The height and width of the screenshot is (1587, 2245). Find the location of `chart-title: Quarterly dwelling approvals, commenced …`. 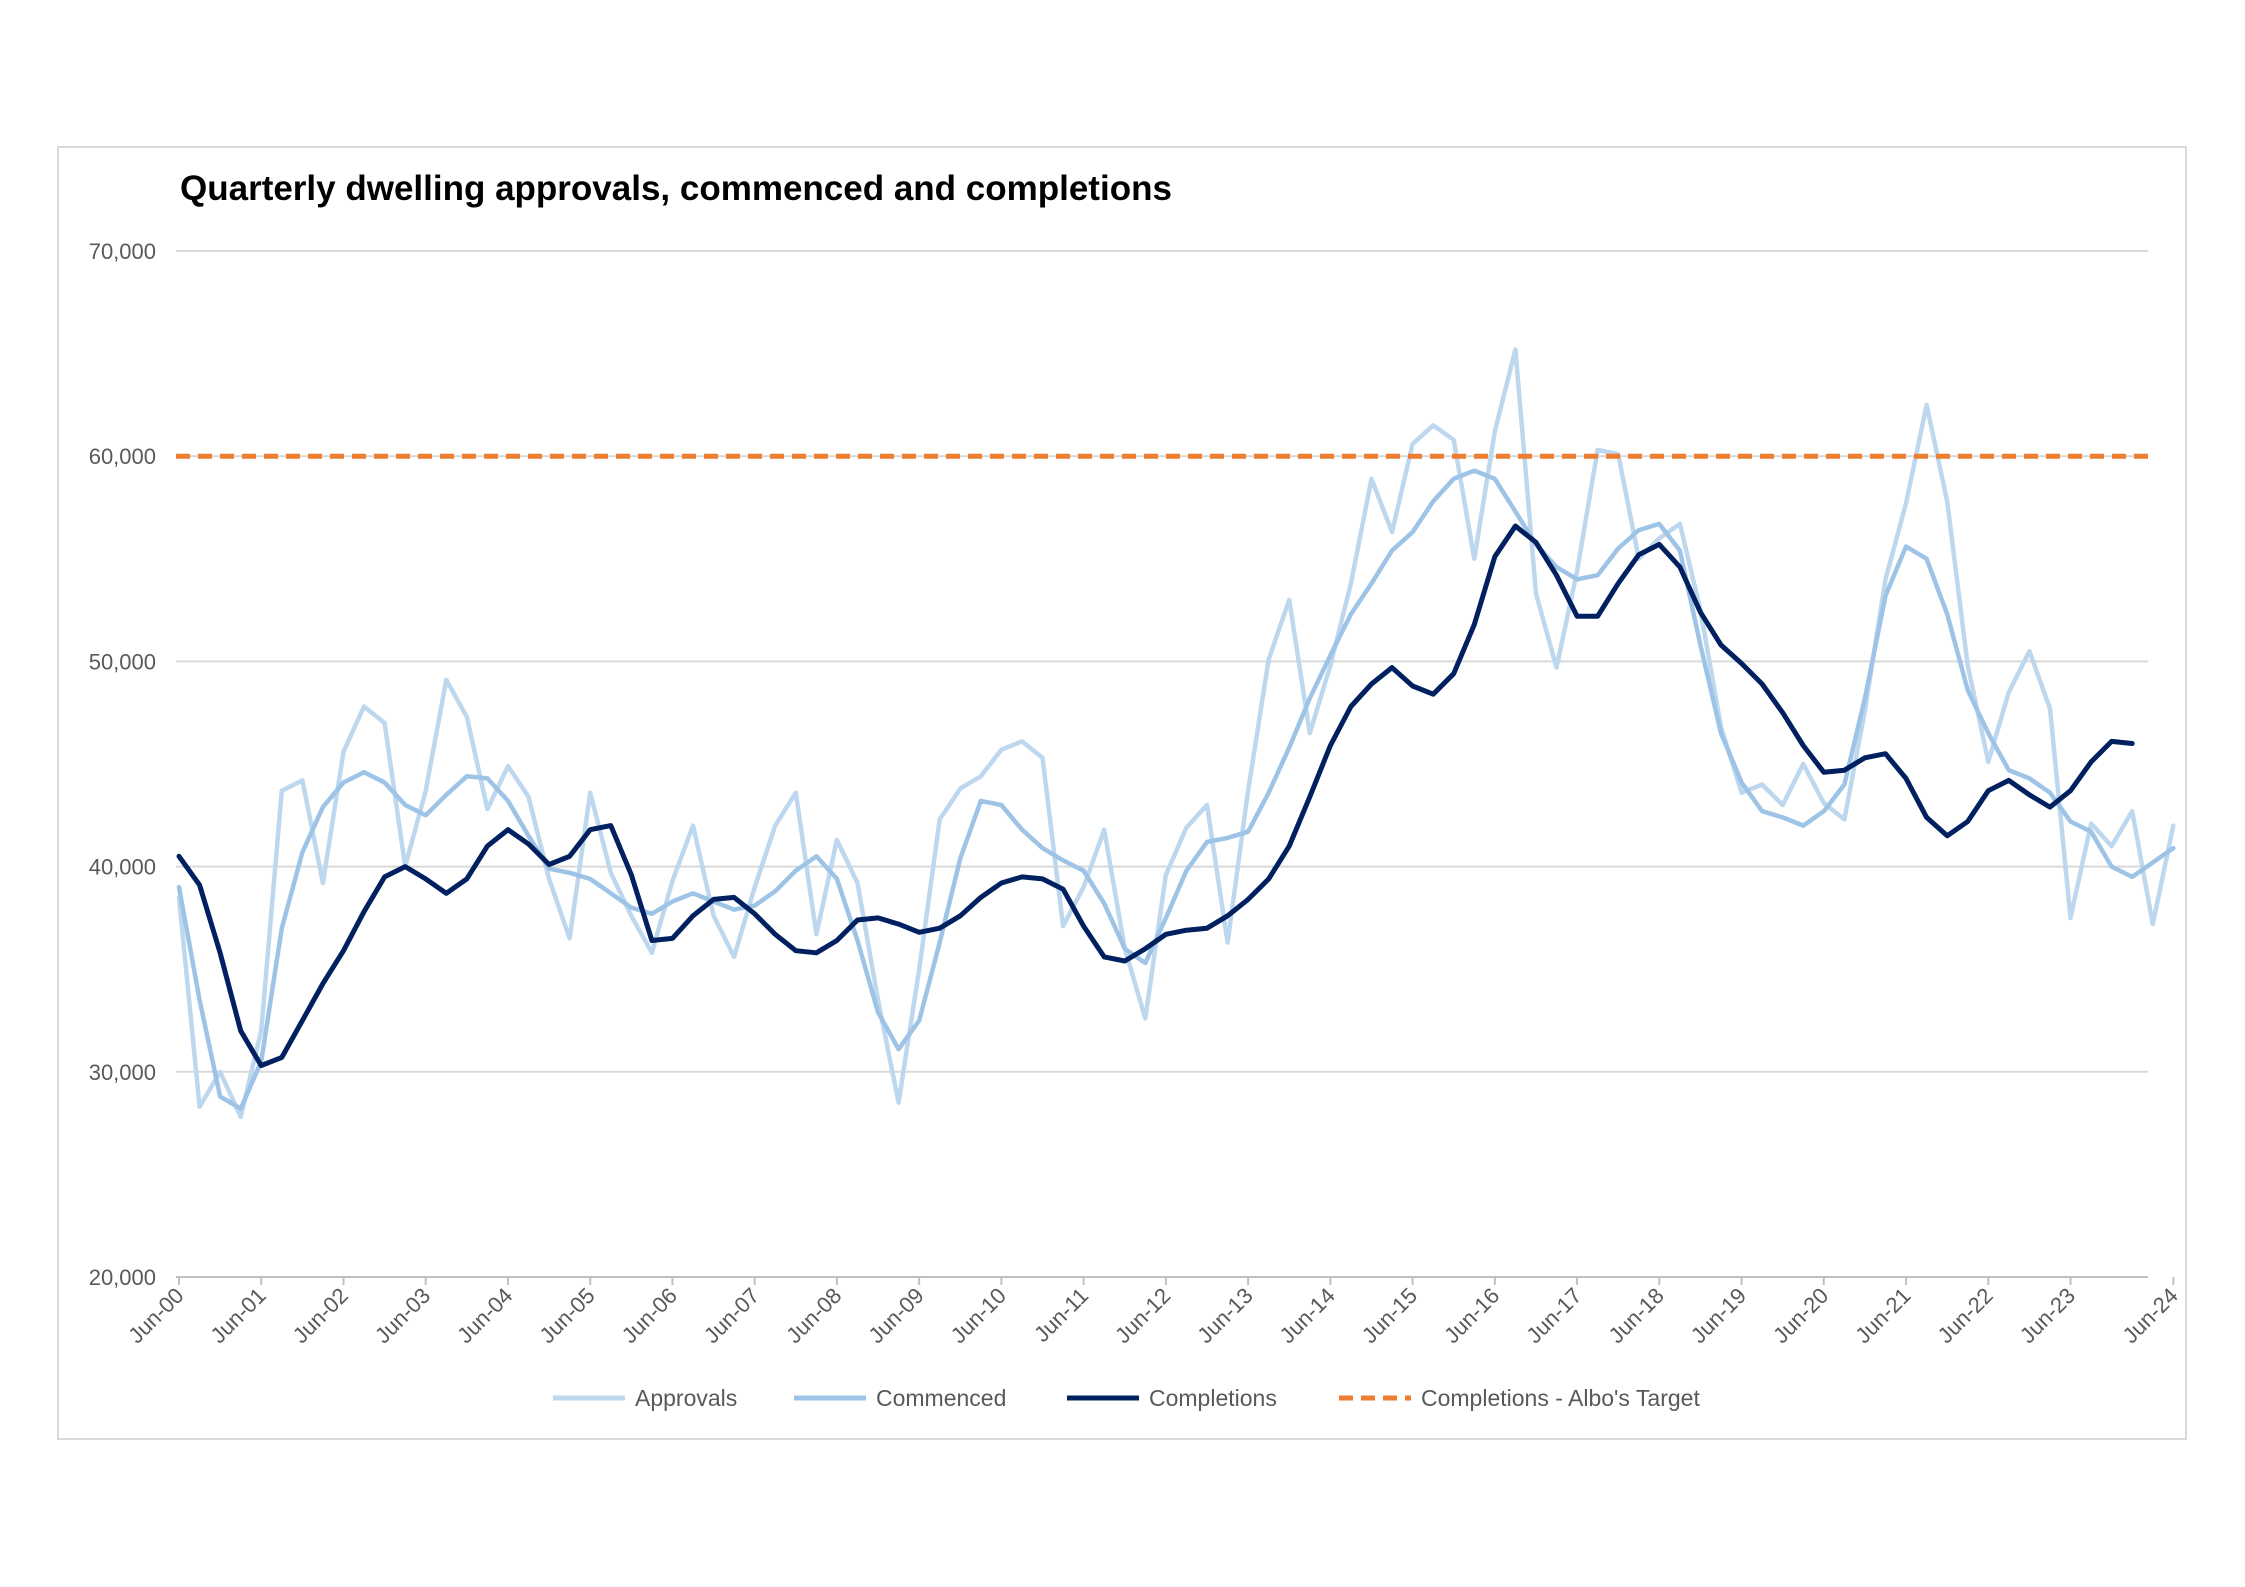

chart-title: Quarterly dwelling approvals, commenced … is located at coordinates (676, 188).